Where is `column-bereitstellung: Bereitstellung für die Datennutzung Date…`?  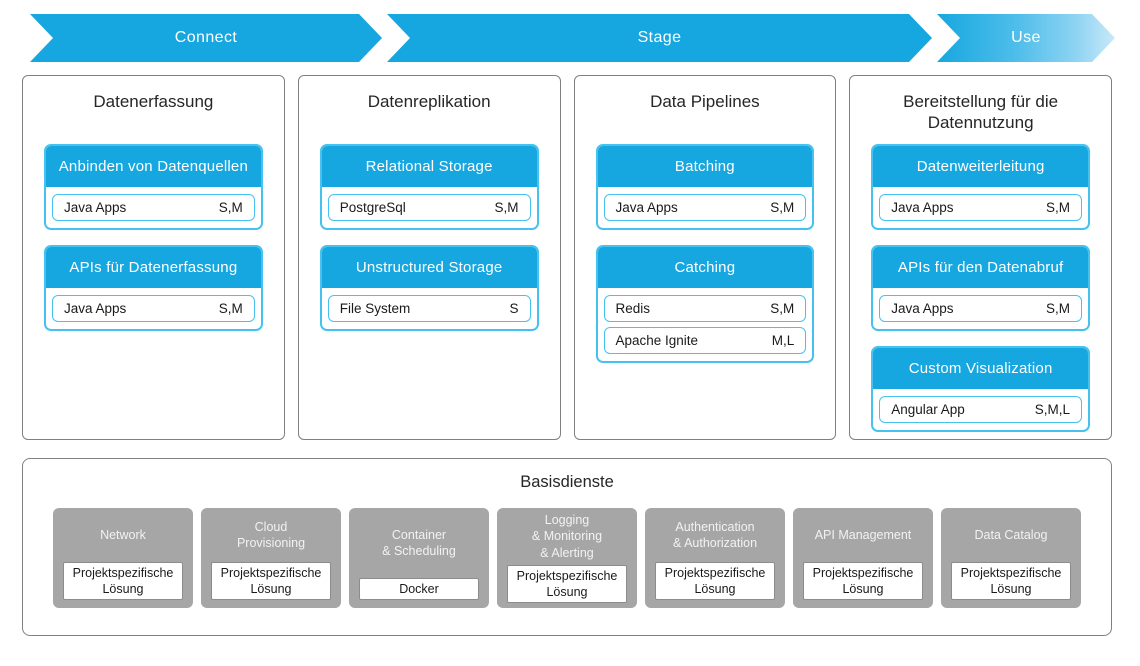 column-bereitstellung: Bereitstellung für die Datennutzung Date… is located at coordinates (980, 257).